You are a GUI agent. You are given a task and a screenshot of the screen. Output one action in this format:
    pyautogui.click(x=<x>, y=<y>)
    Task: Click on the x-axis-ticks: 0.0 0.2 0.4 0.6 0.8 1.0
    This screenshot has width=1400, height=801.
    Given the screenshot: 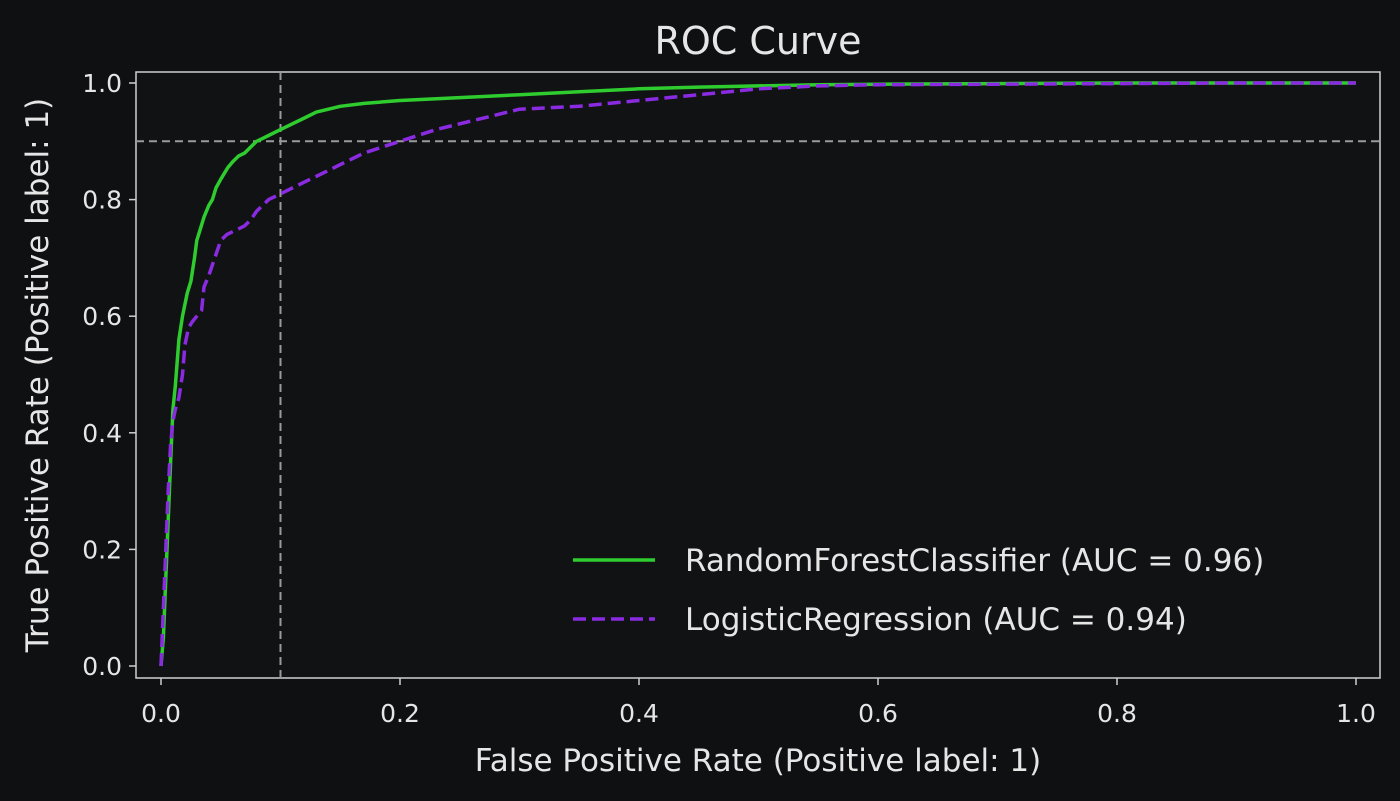 What is the action you would take?
    pyautogui.click(x=758, y=703)
    